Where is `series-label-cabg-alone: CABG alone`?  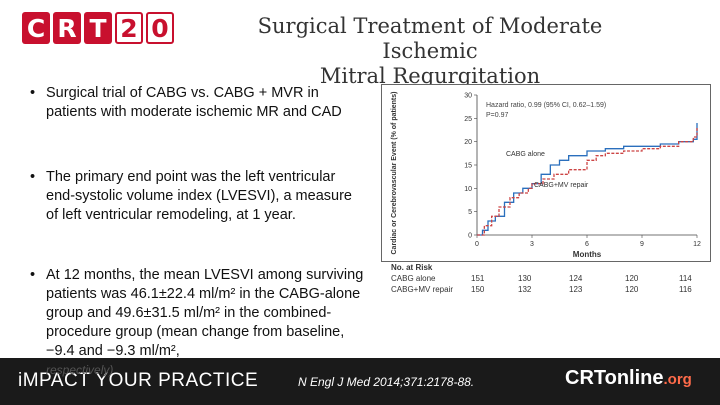 series-label-cabg-alone: CABG alone is located at coordinates (525, 154).